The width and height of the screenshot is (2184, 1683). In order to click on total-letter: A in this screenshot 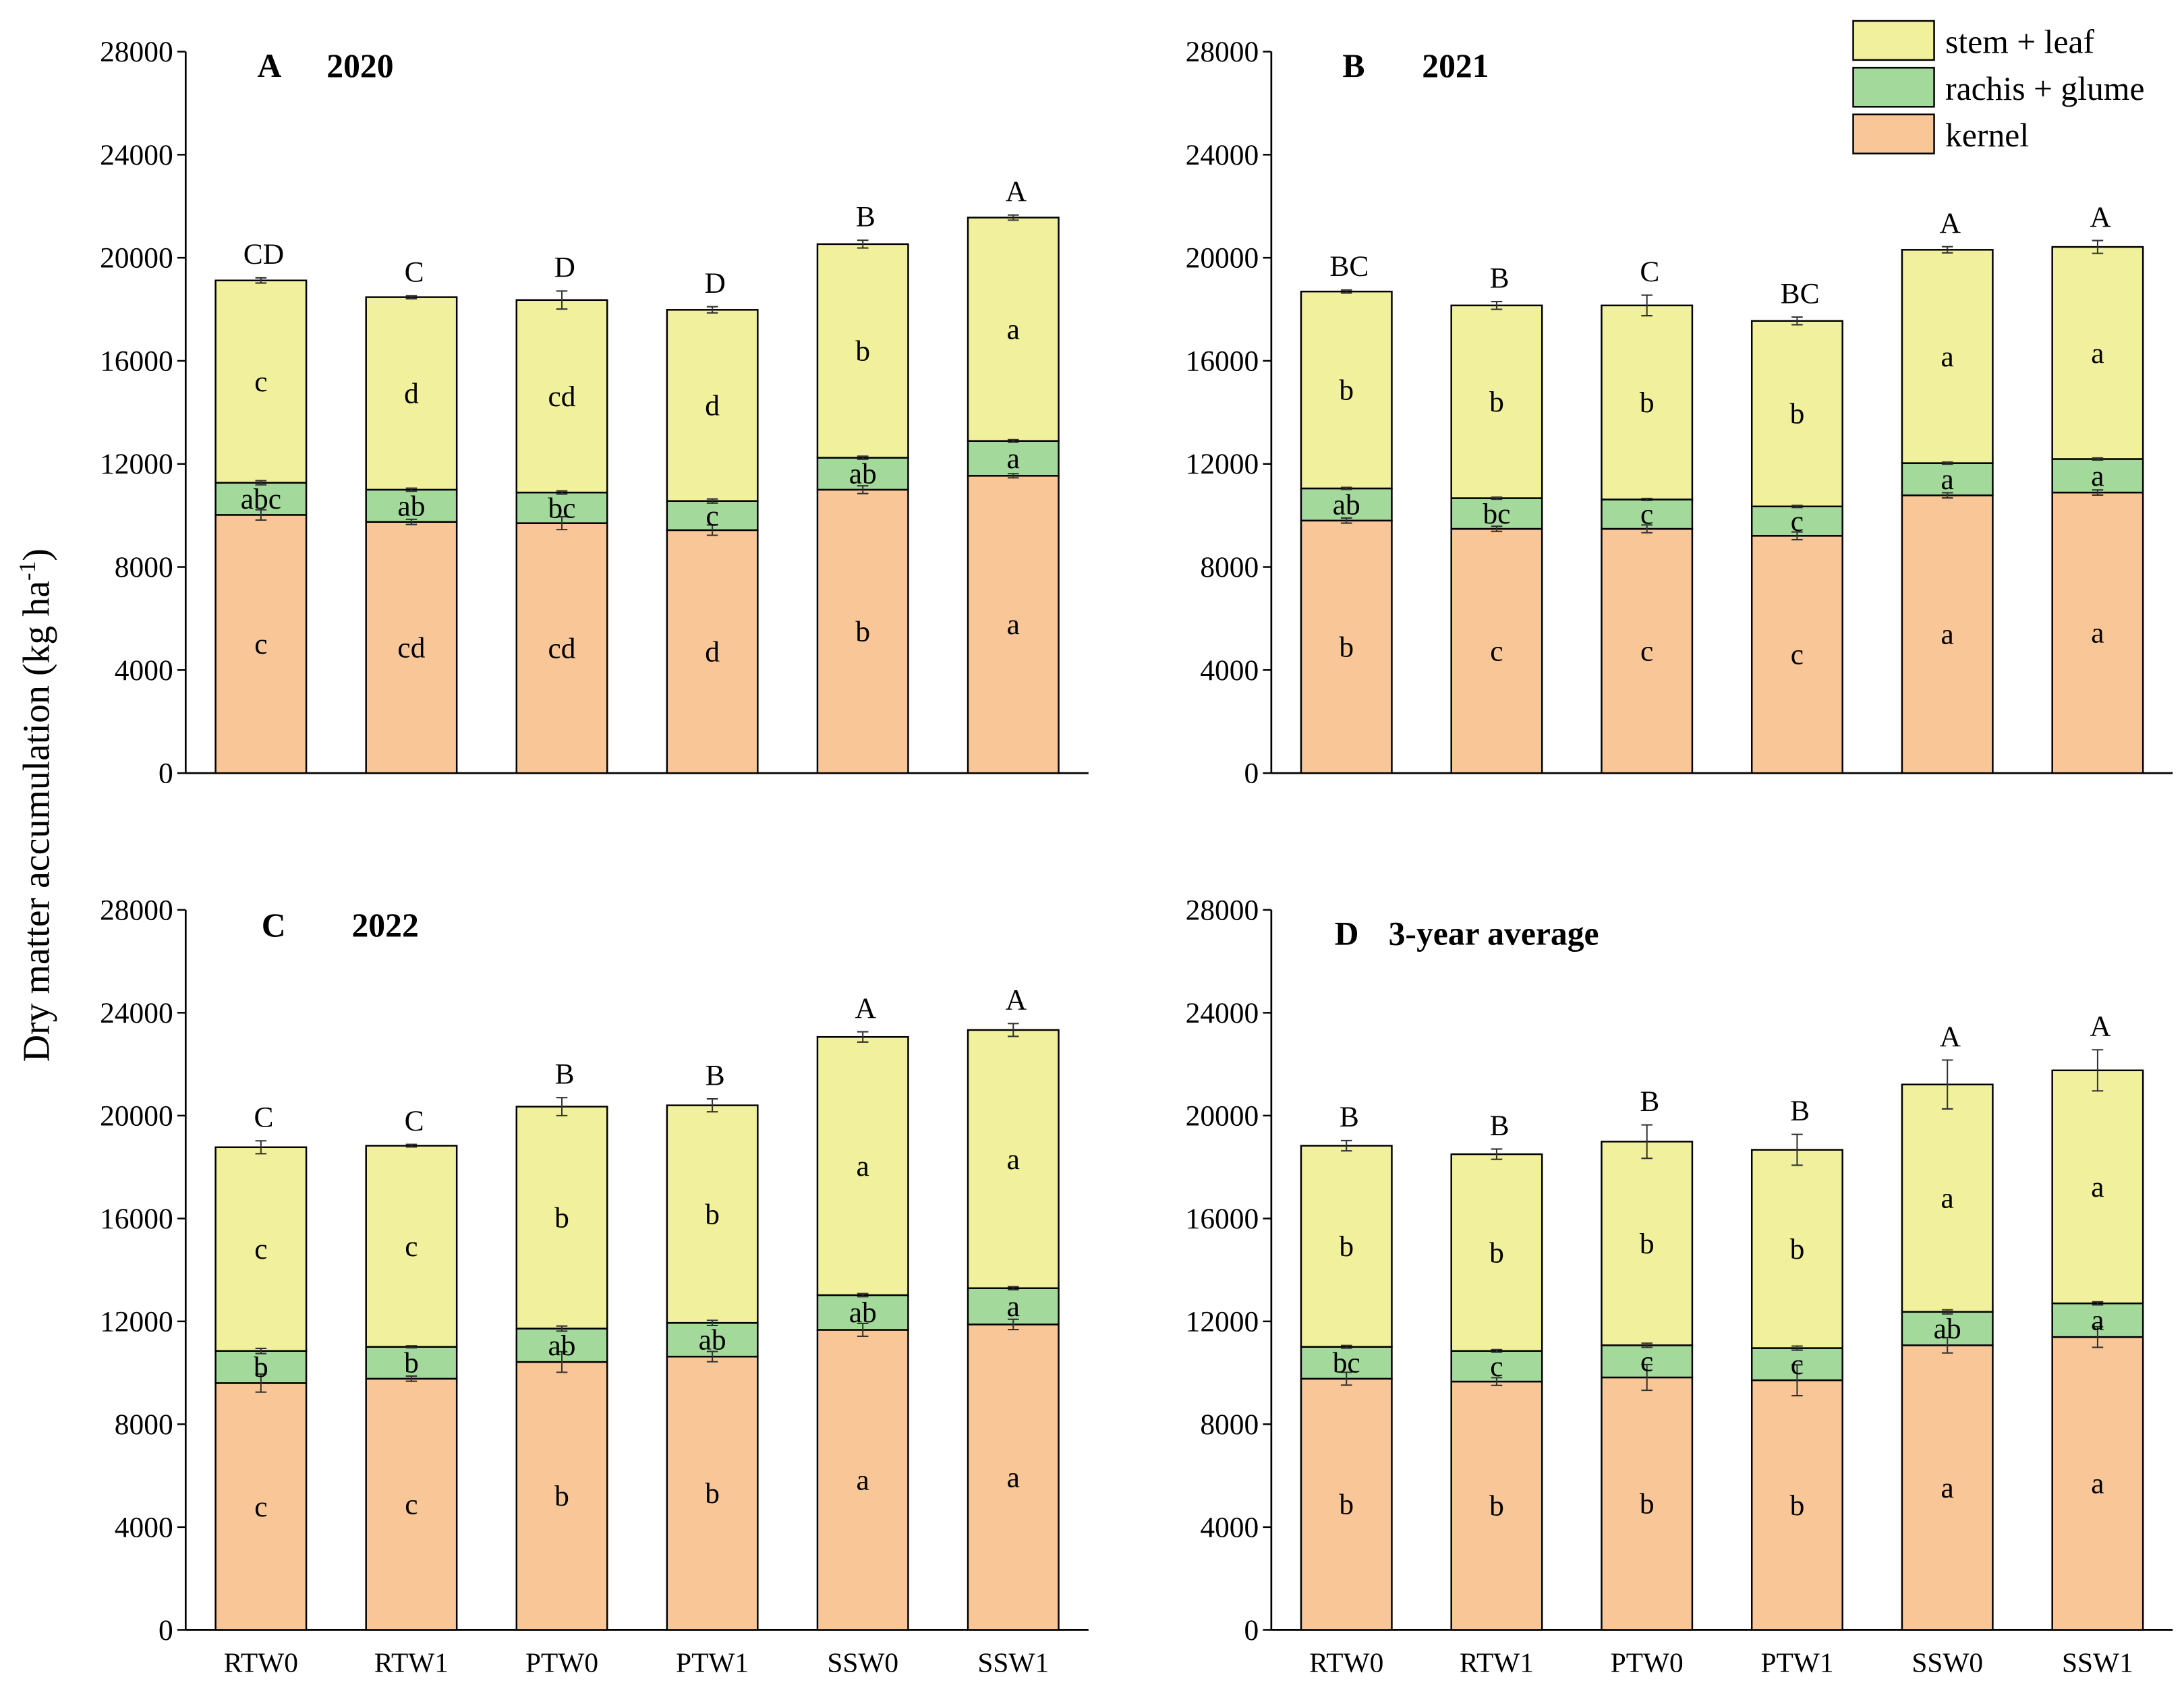, I will do `click(1016, 191)`.